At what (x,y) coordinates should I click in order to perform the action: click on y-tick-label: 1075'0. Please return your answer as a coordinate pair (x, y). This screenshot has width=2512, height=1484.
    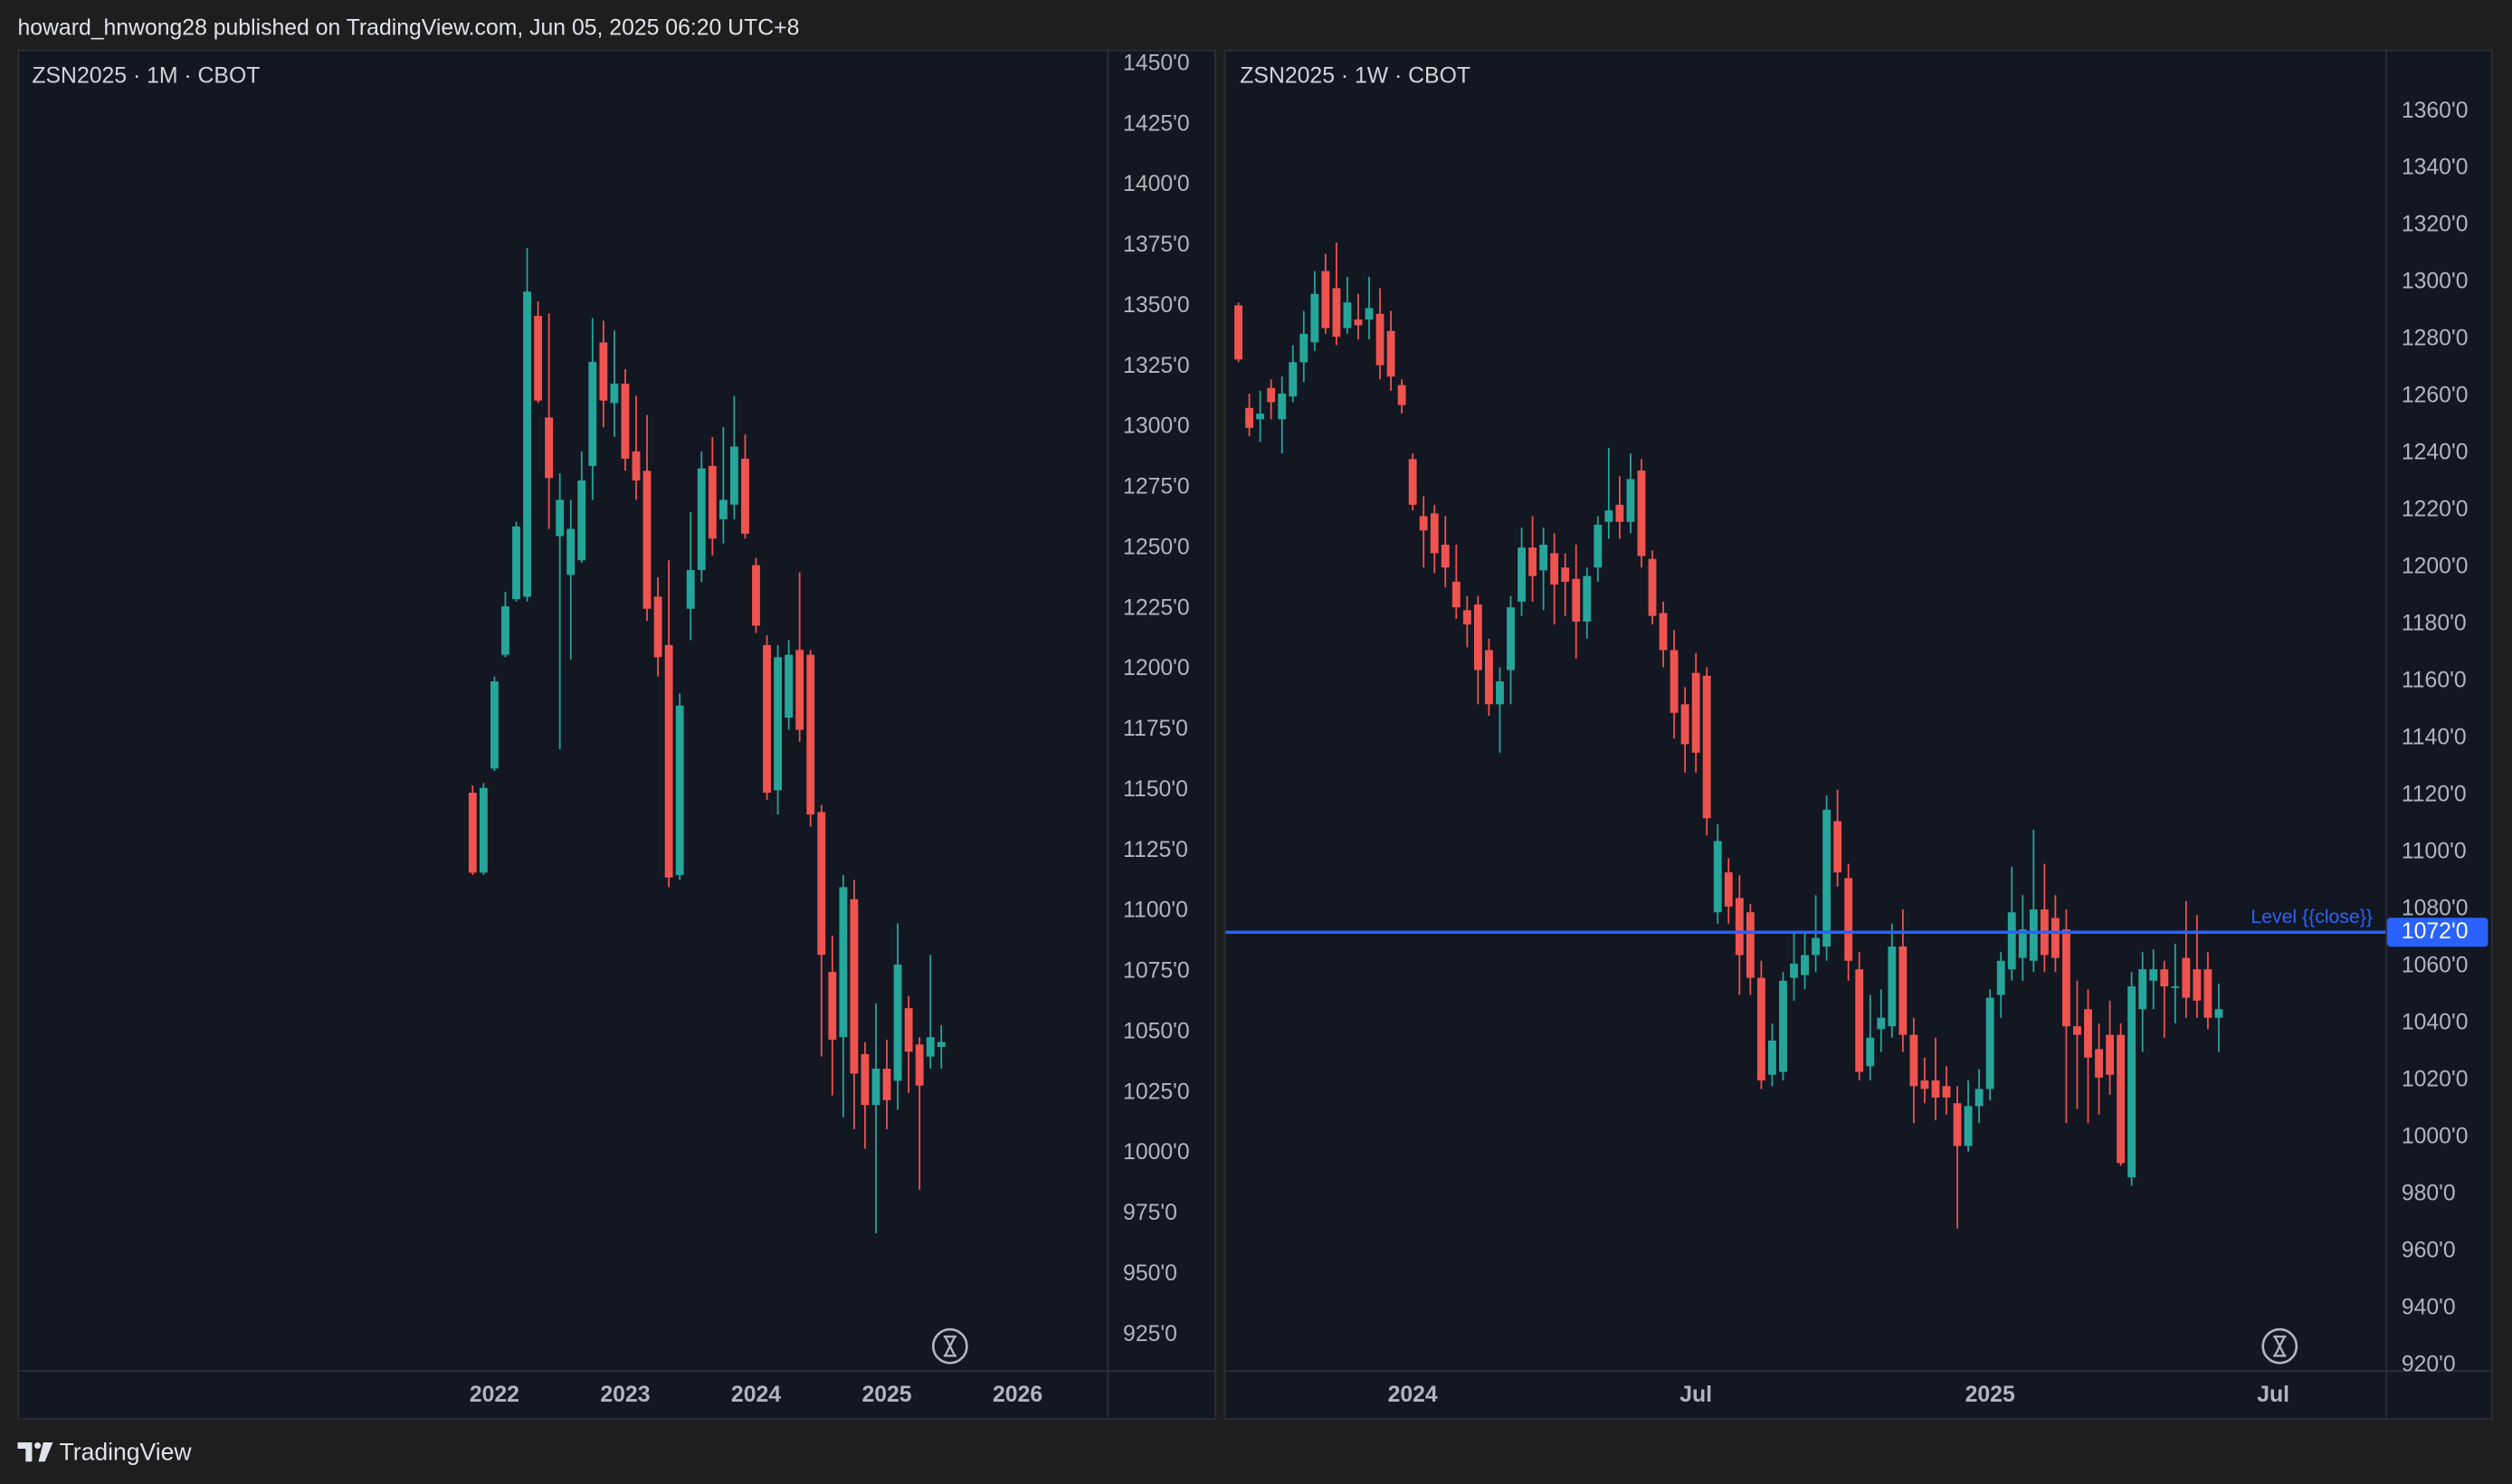
    Looking at the image, I should click on (1157, 972).